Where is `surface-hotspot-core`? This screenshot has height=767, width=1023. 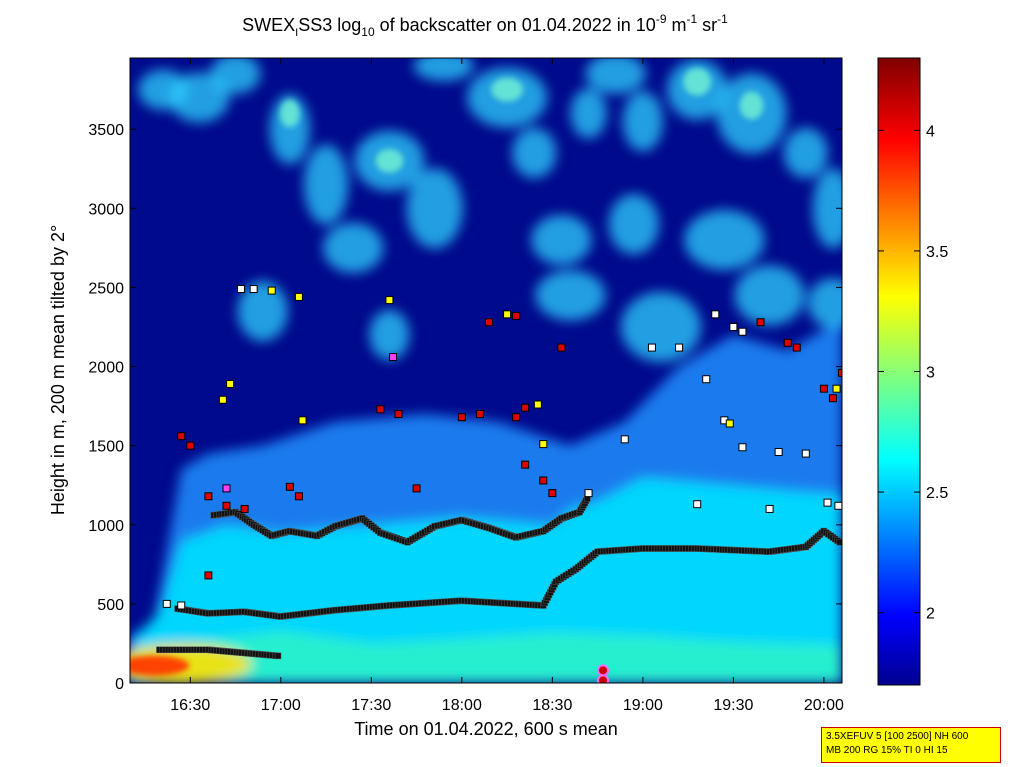 surface-hotspot-core is located at coordinates (160, 665).